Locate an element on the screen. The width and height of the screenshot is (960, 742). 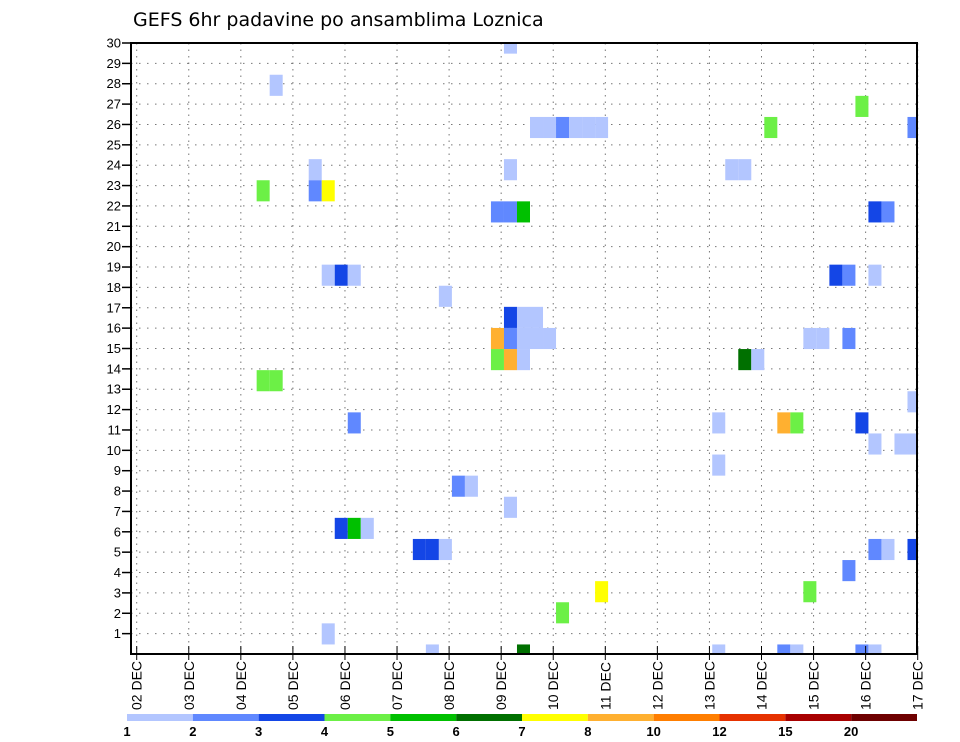
x-tick-label: 05 DEC is located at coordinates (293, 685).